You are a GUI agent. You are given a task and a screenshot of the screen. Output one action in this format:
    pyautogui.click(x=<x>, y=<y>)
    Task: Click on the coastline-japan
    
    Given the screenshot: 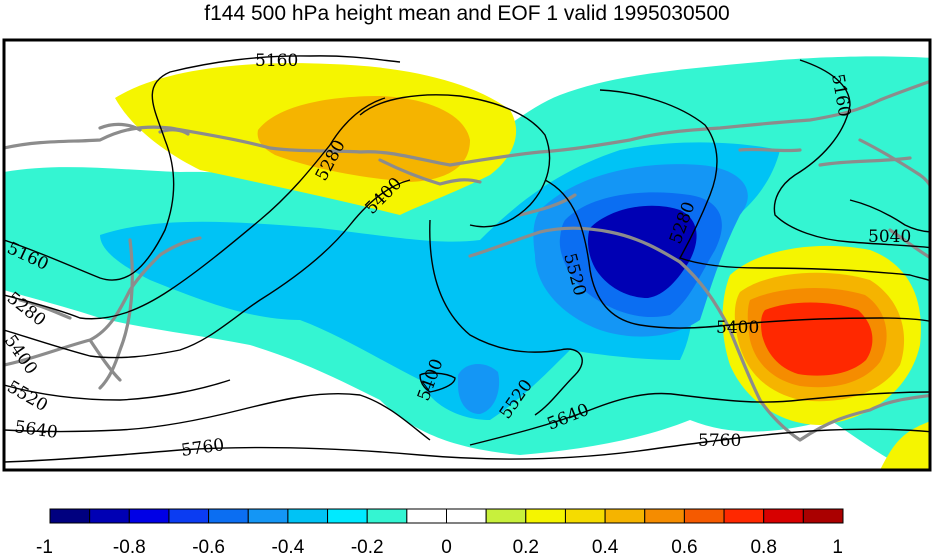 What is the action you would take?
    pyautogui.click(x=116, y=314)
    